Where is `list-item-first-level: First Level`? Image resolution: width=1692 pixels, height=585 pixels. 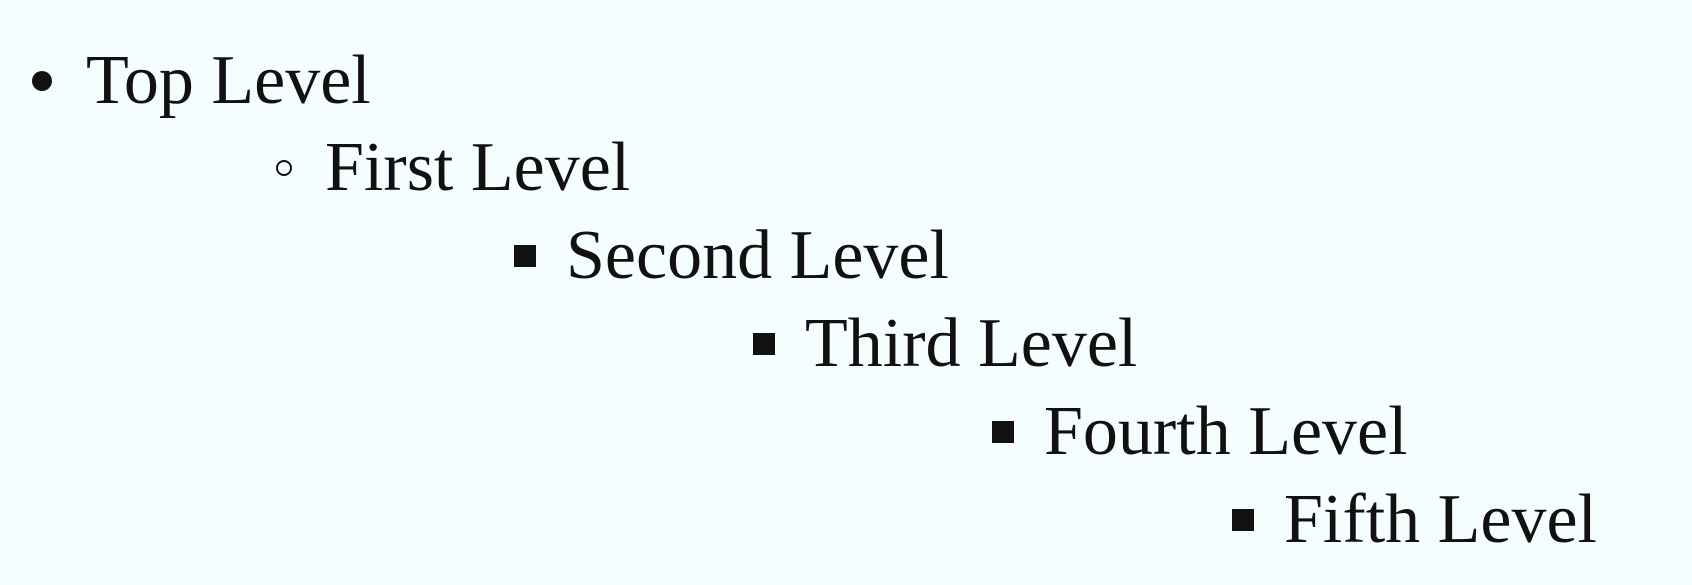 list-item-first-level: First Level is located at coordinates (453, 168).